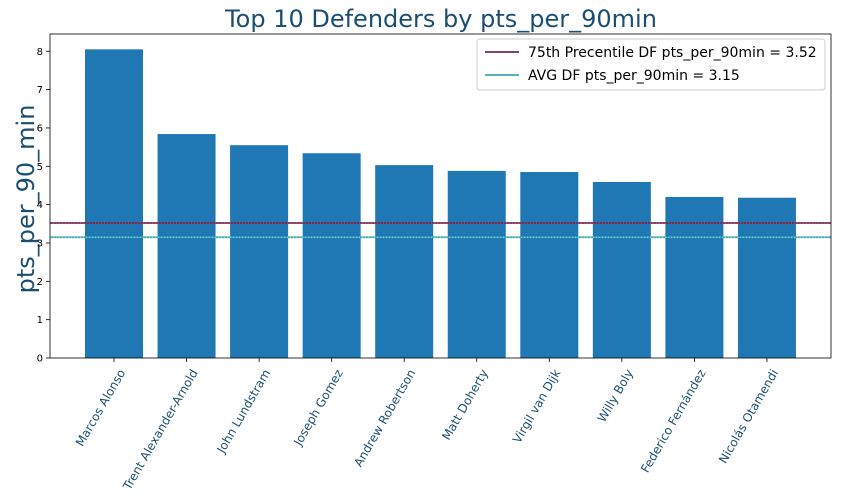 This screenshot has height=500, width=841. I want to click on x-category-label-8: Willy Boly, so click(615, 396).